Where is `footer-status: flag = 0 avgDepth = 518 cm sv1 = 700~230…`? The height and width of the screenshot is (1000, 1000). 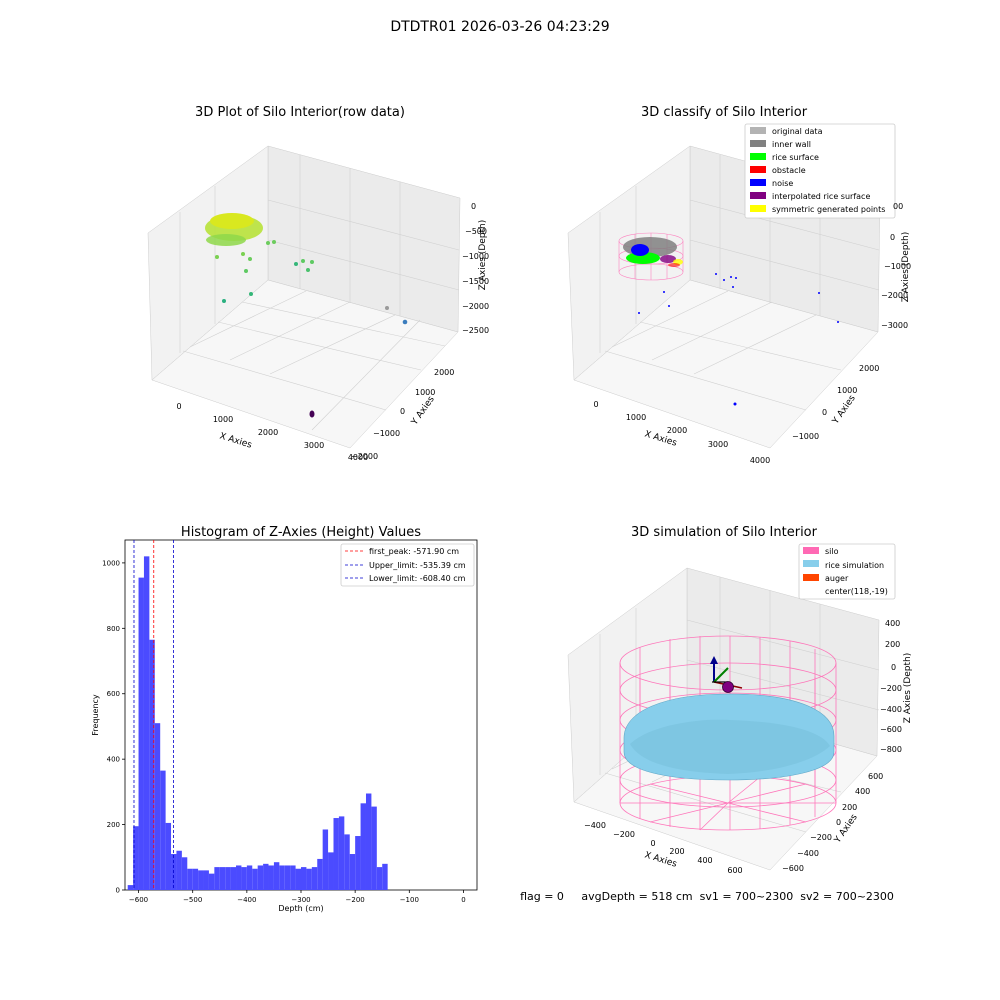
footer-status: flag = 0 avgDepth = 518 cm sv1 = 700~230… is located at coordinates (707, 896).